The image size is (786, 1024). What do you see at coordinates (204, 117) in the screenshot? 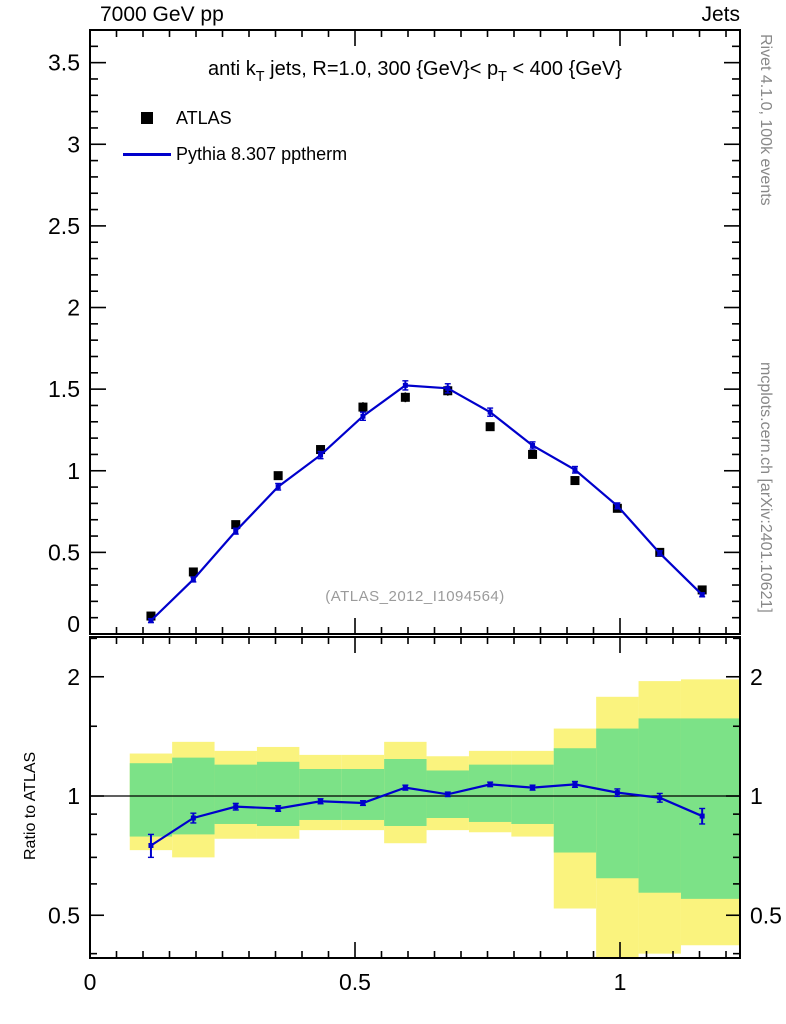
I see `legend-label-atlas: ATLAS` at bounding box center [204, 117].